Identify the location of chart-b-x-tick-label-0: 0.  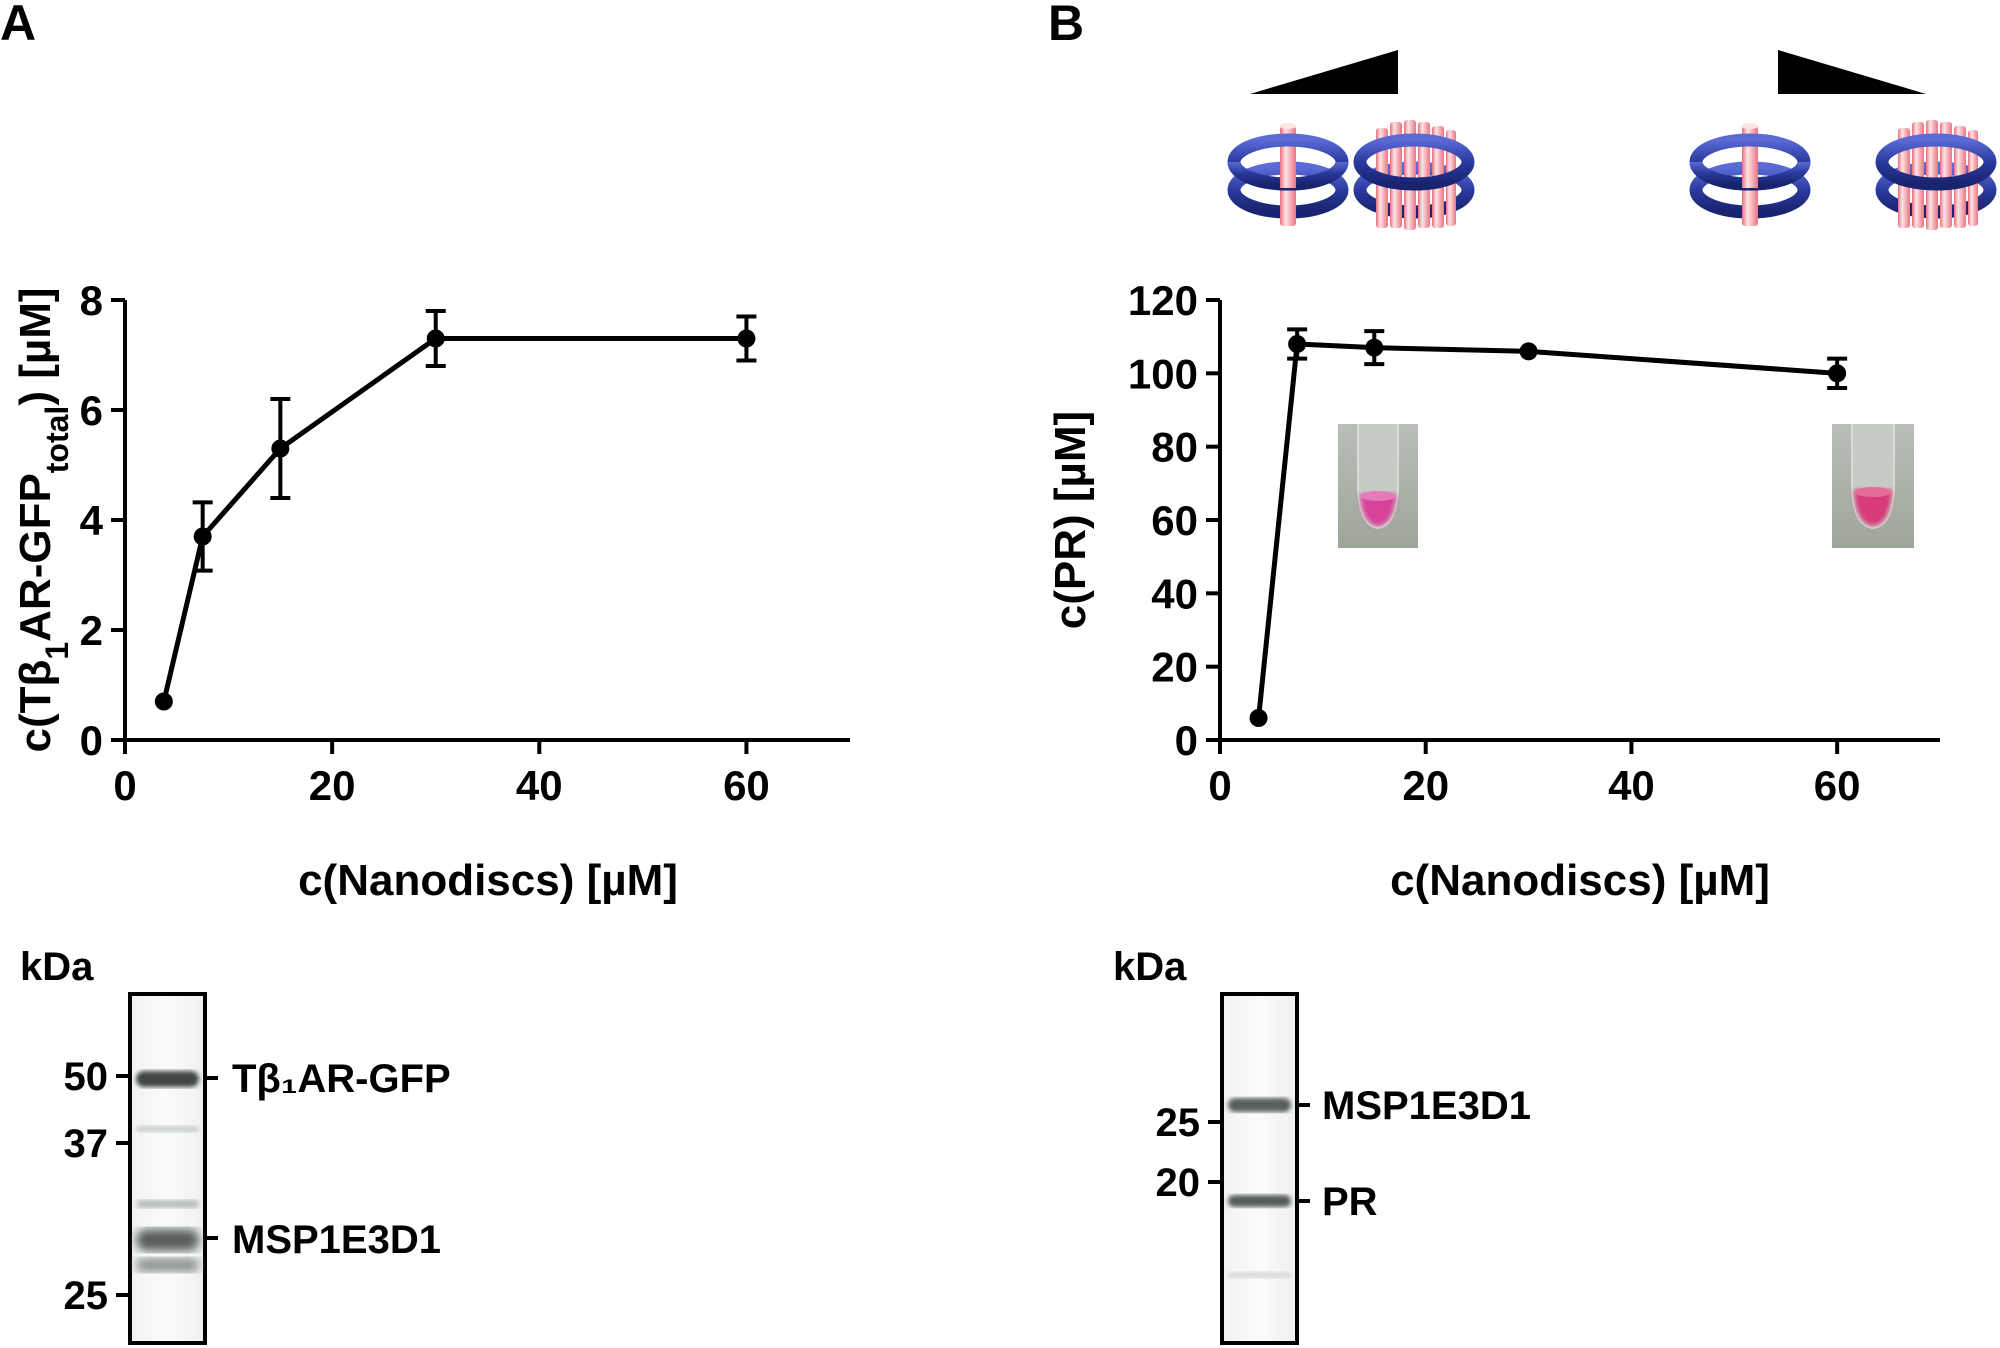
(1219, 785).